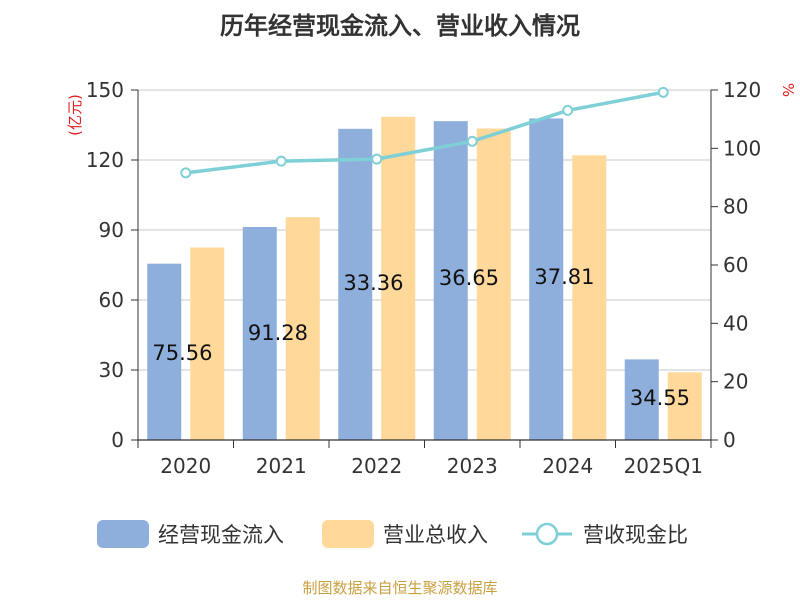 This screenshot has width=800, height=600. Describe the element at coordinates (376, 466) in the screenshot. I see `x-axis-tick-label: 2022` at that location.